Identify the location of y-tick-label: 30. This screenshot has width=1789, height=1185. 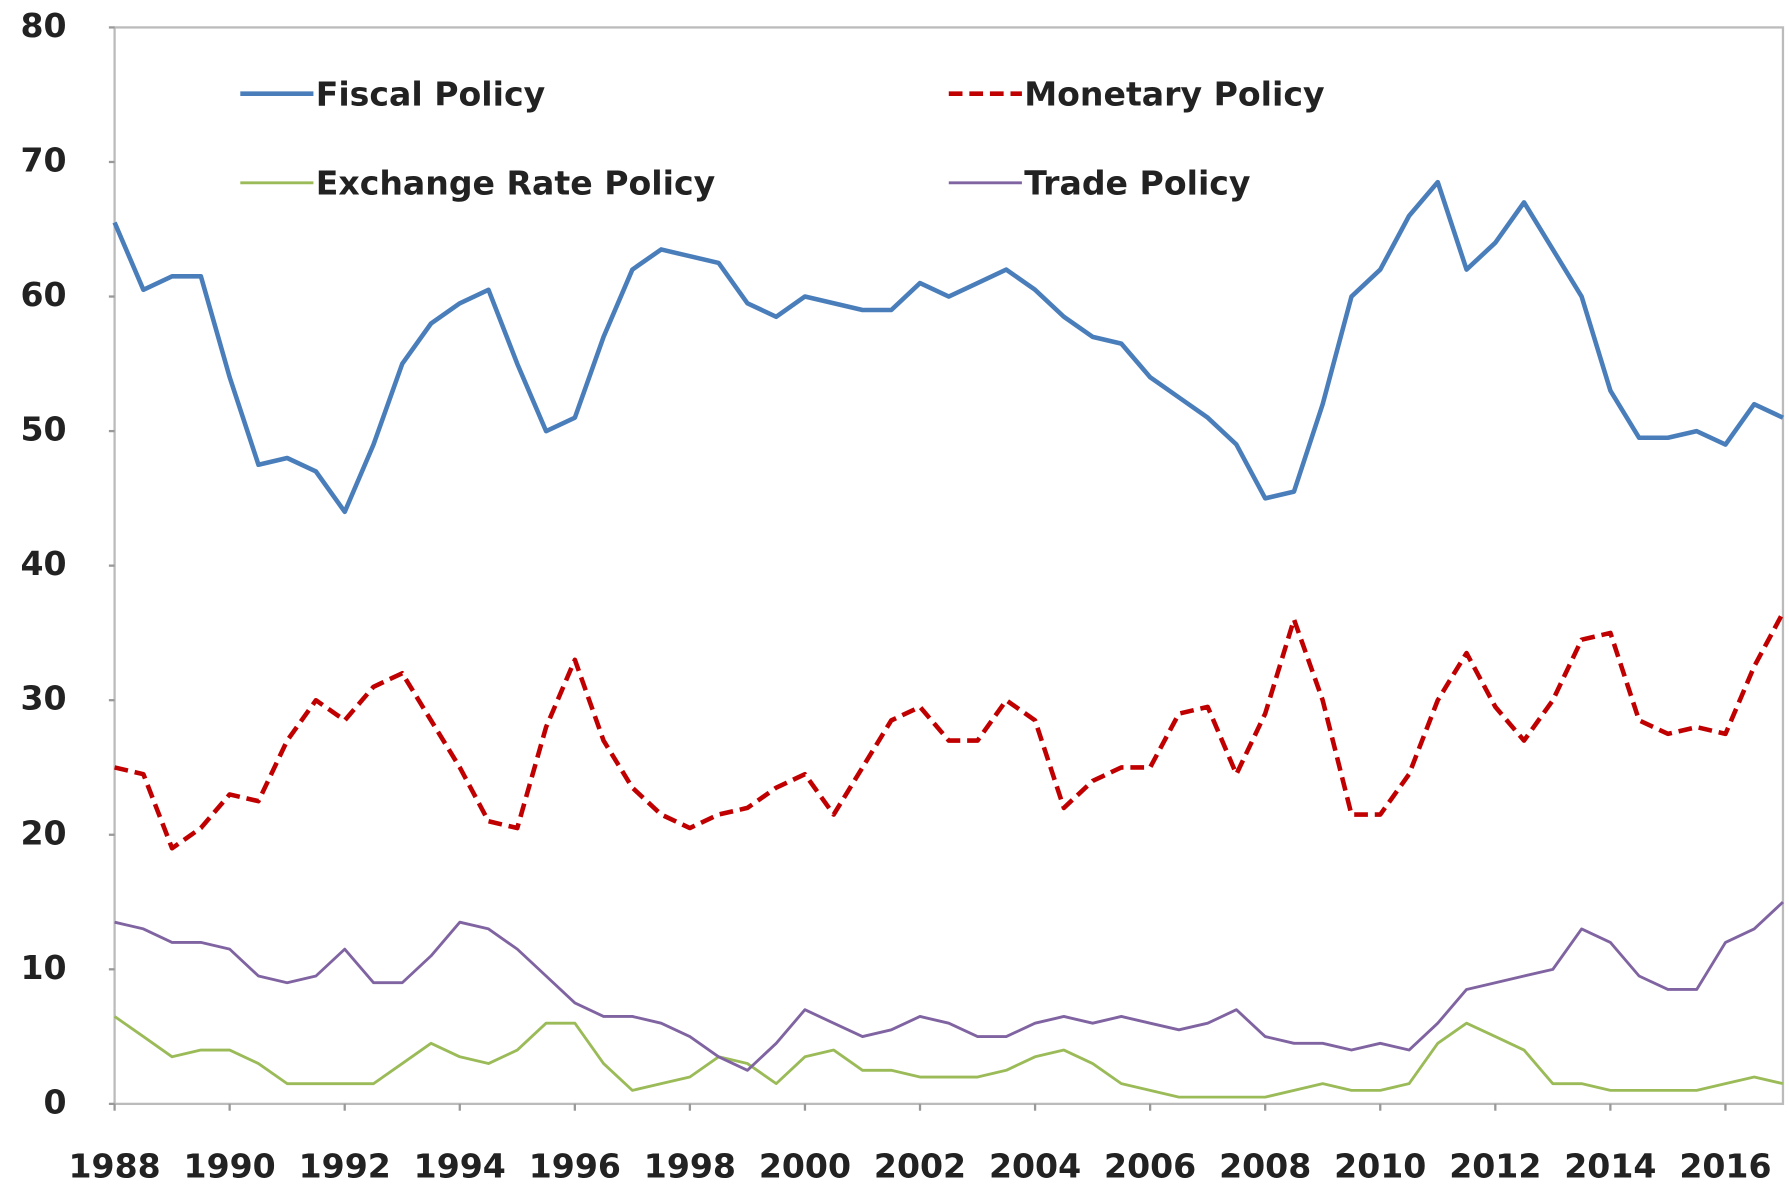
(43, 698).